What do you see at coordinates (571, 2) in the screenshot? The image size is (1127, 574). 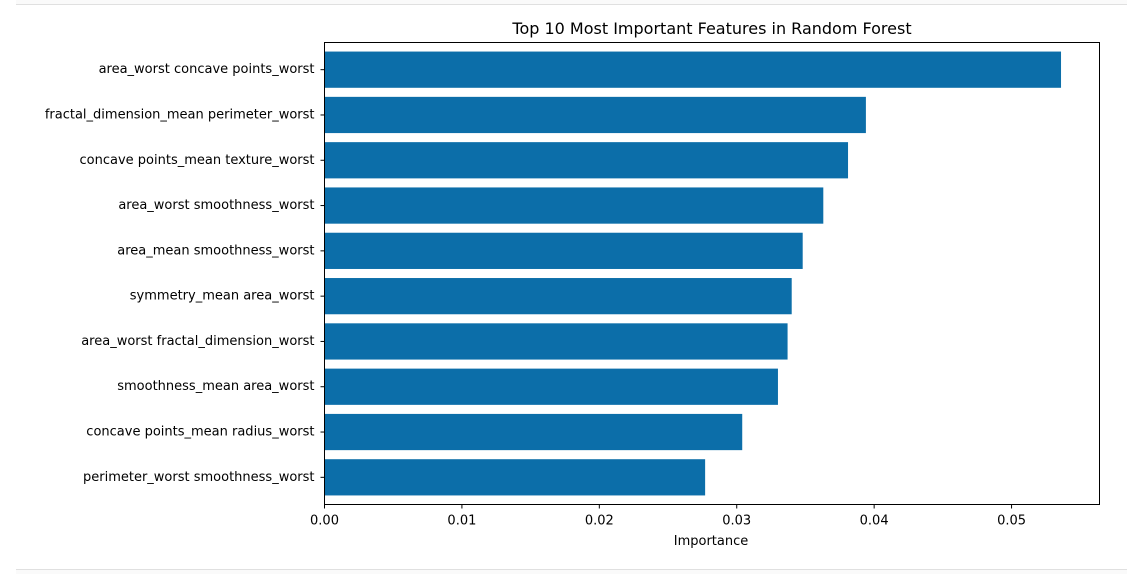 I see `cell-frame-top` at bounding box center [571, 2].